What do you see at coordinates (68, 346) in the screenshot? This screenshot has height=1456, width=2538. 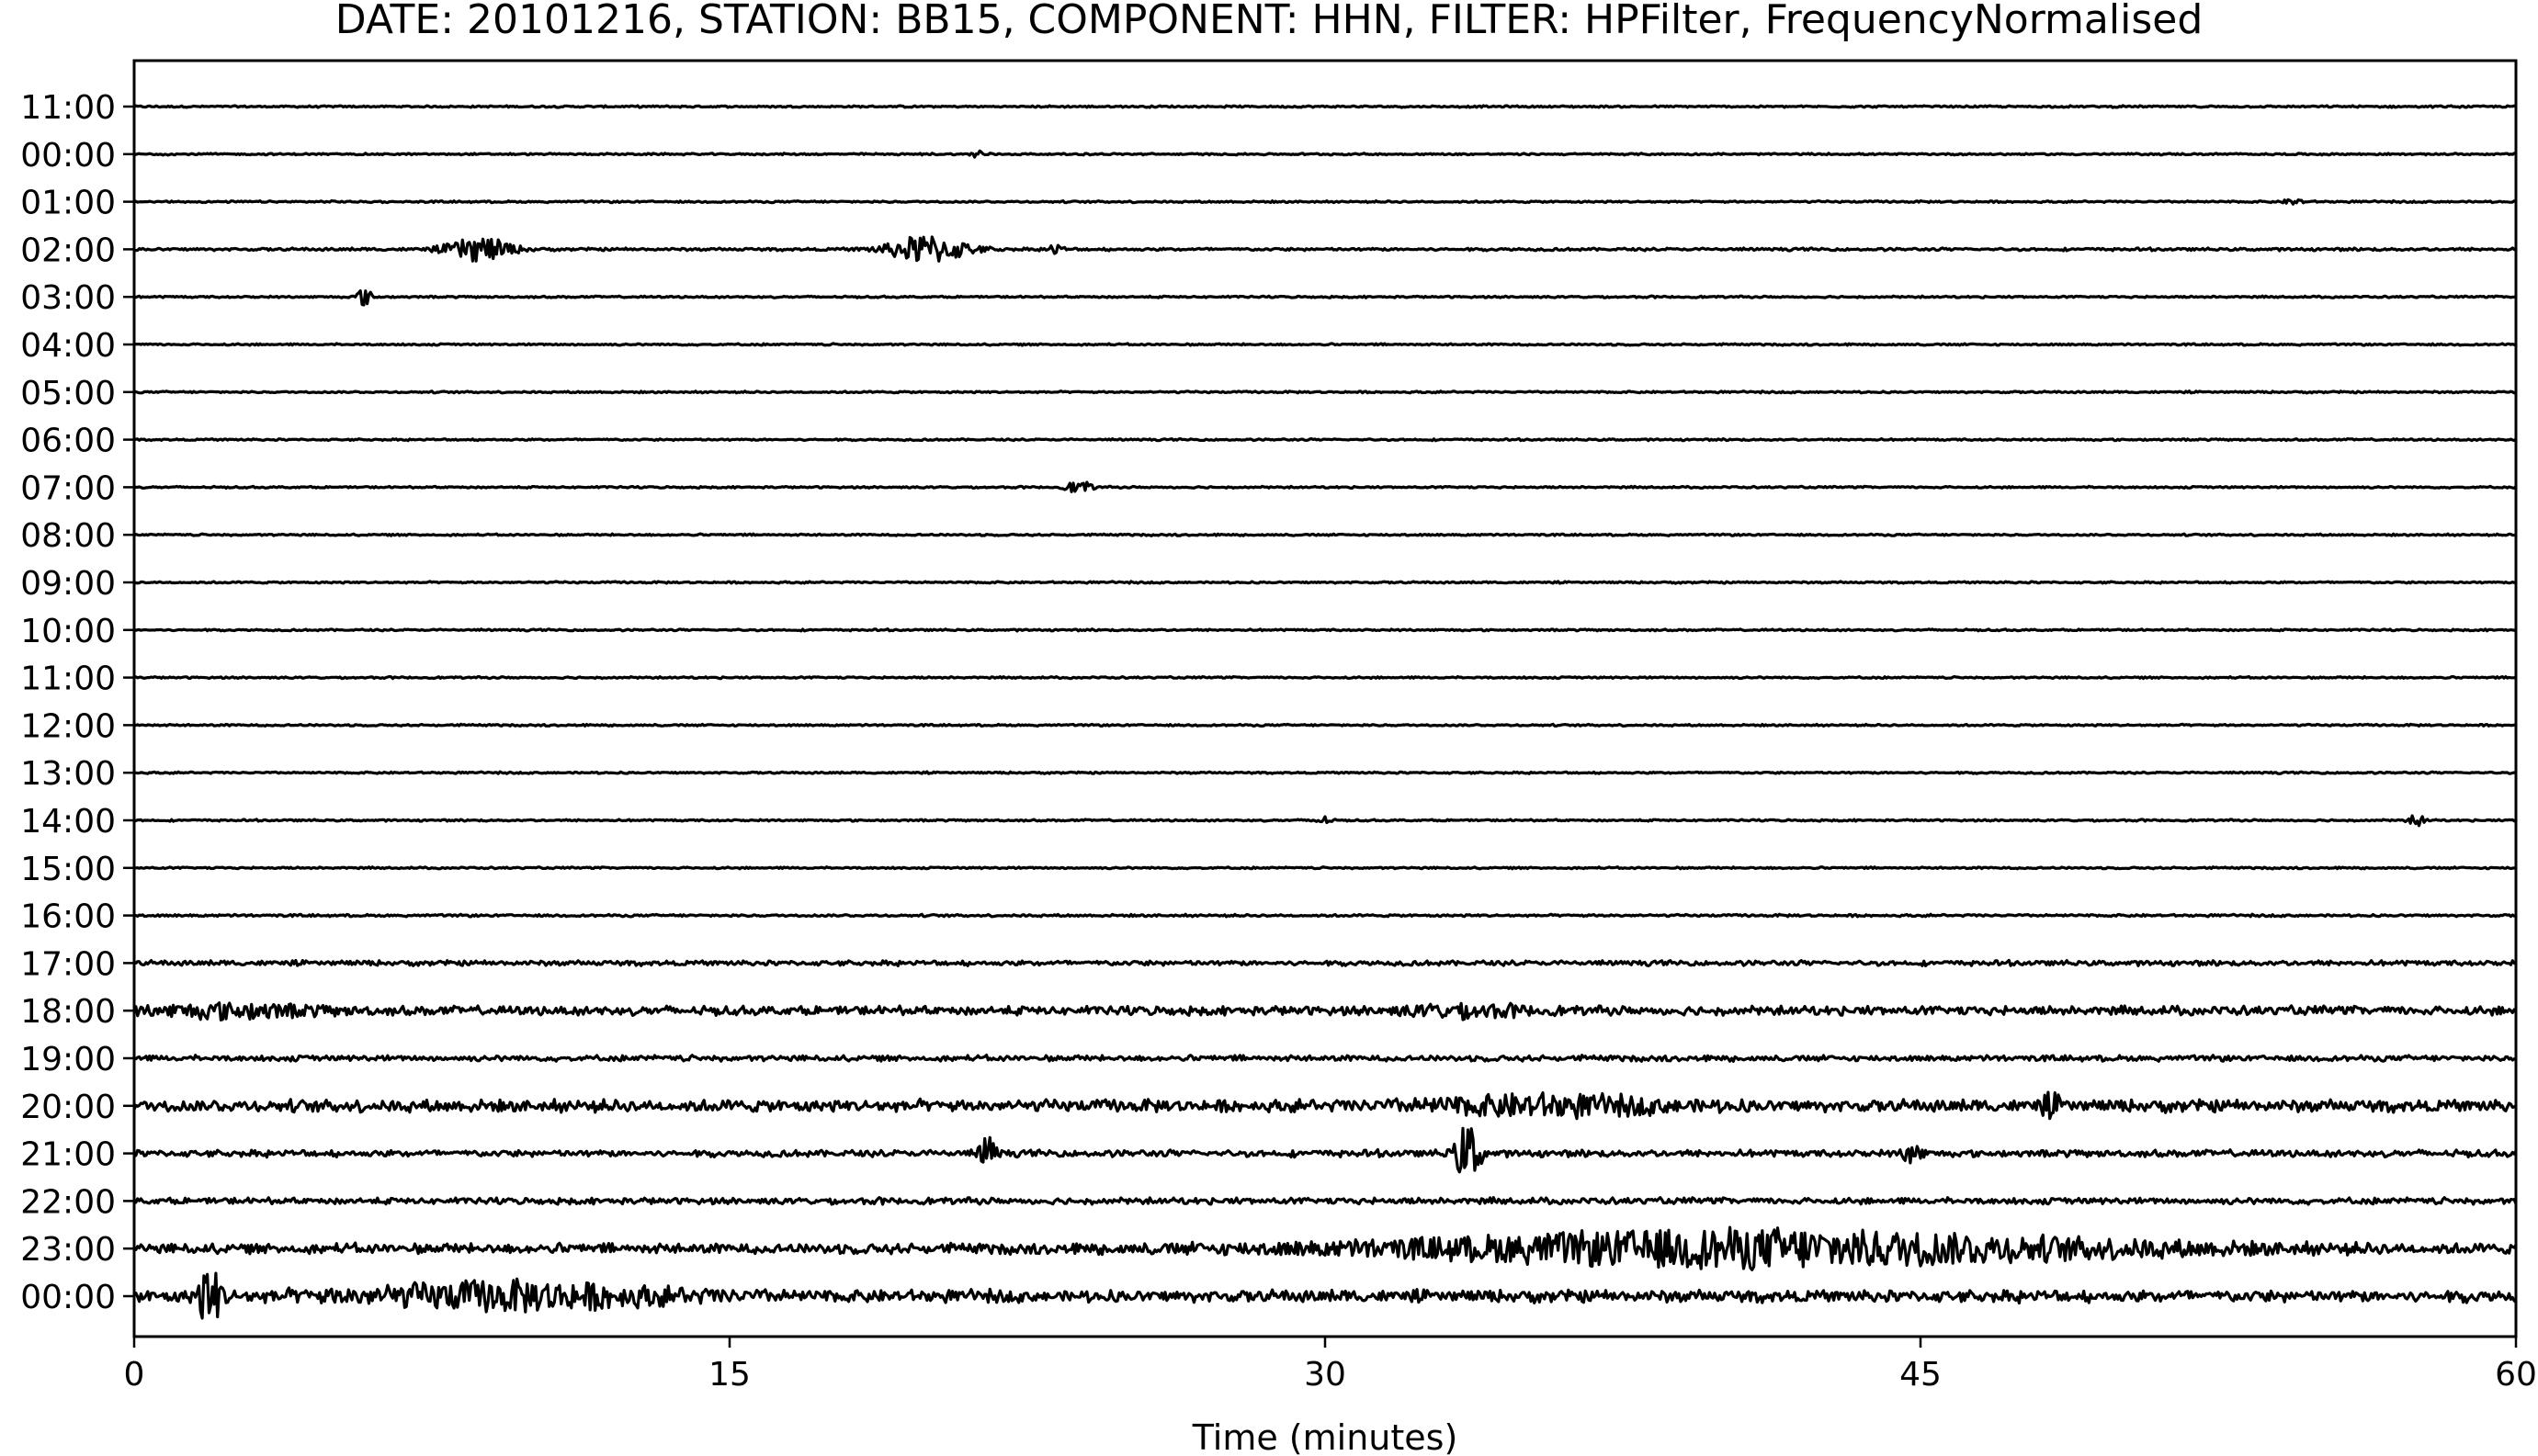 I see `y-tick-label: 04:00` at bounding box center [68, 346].